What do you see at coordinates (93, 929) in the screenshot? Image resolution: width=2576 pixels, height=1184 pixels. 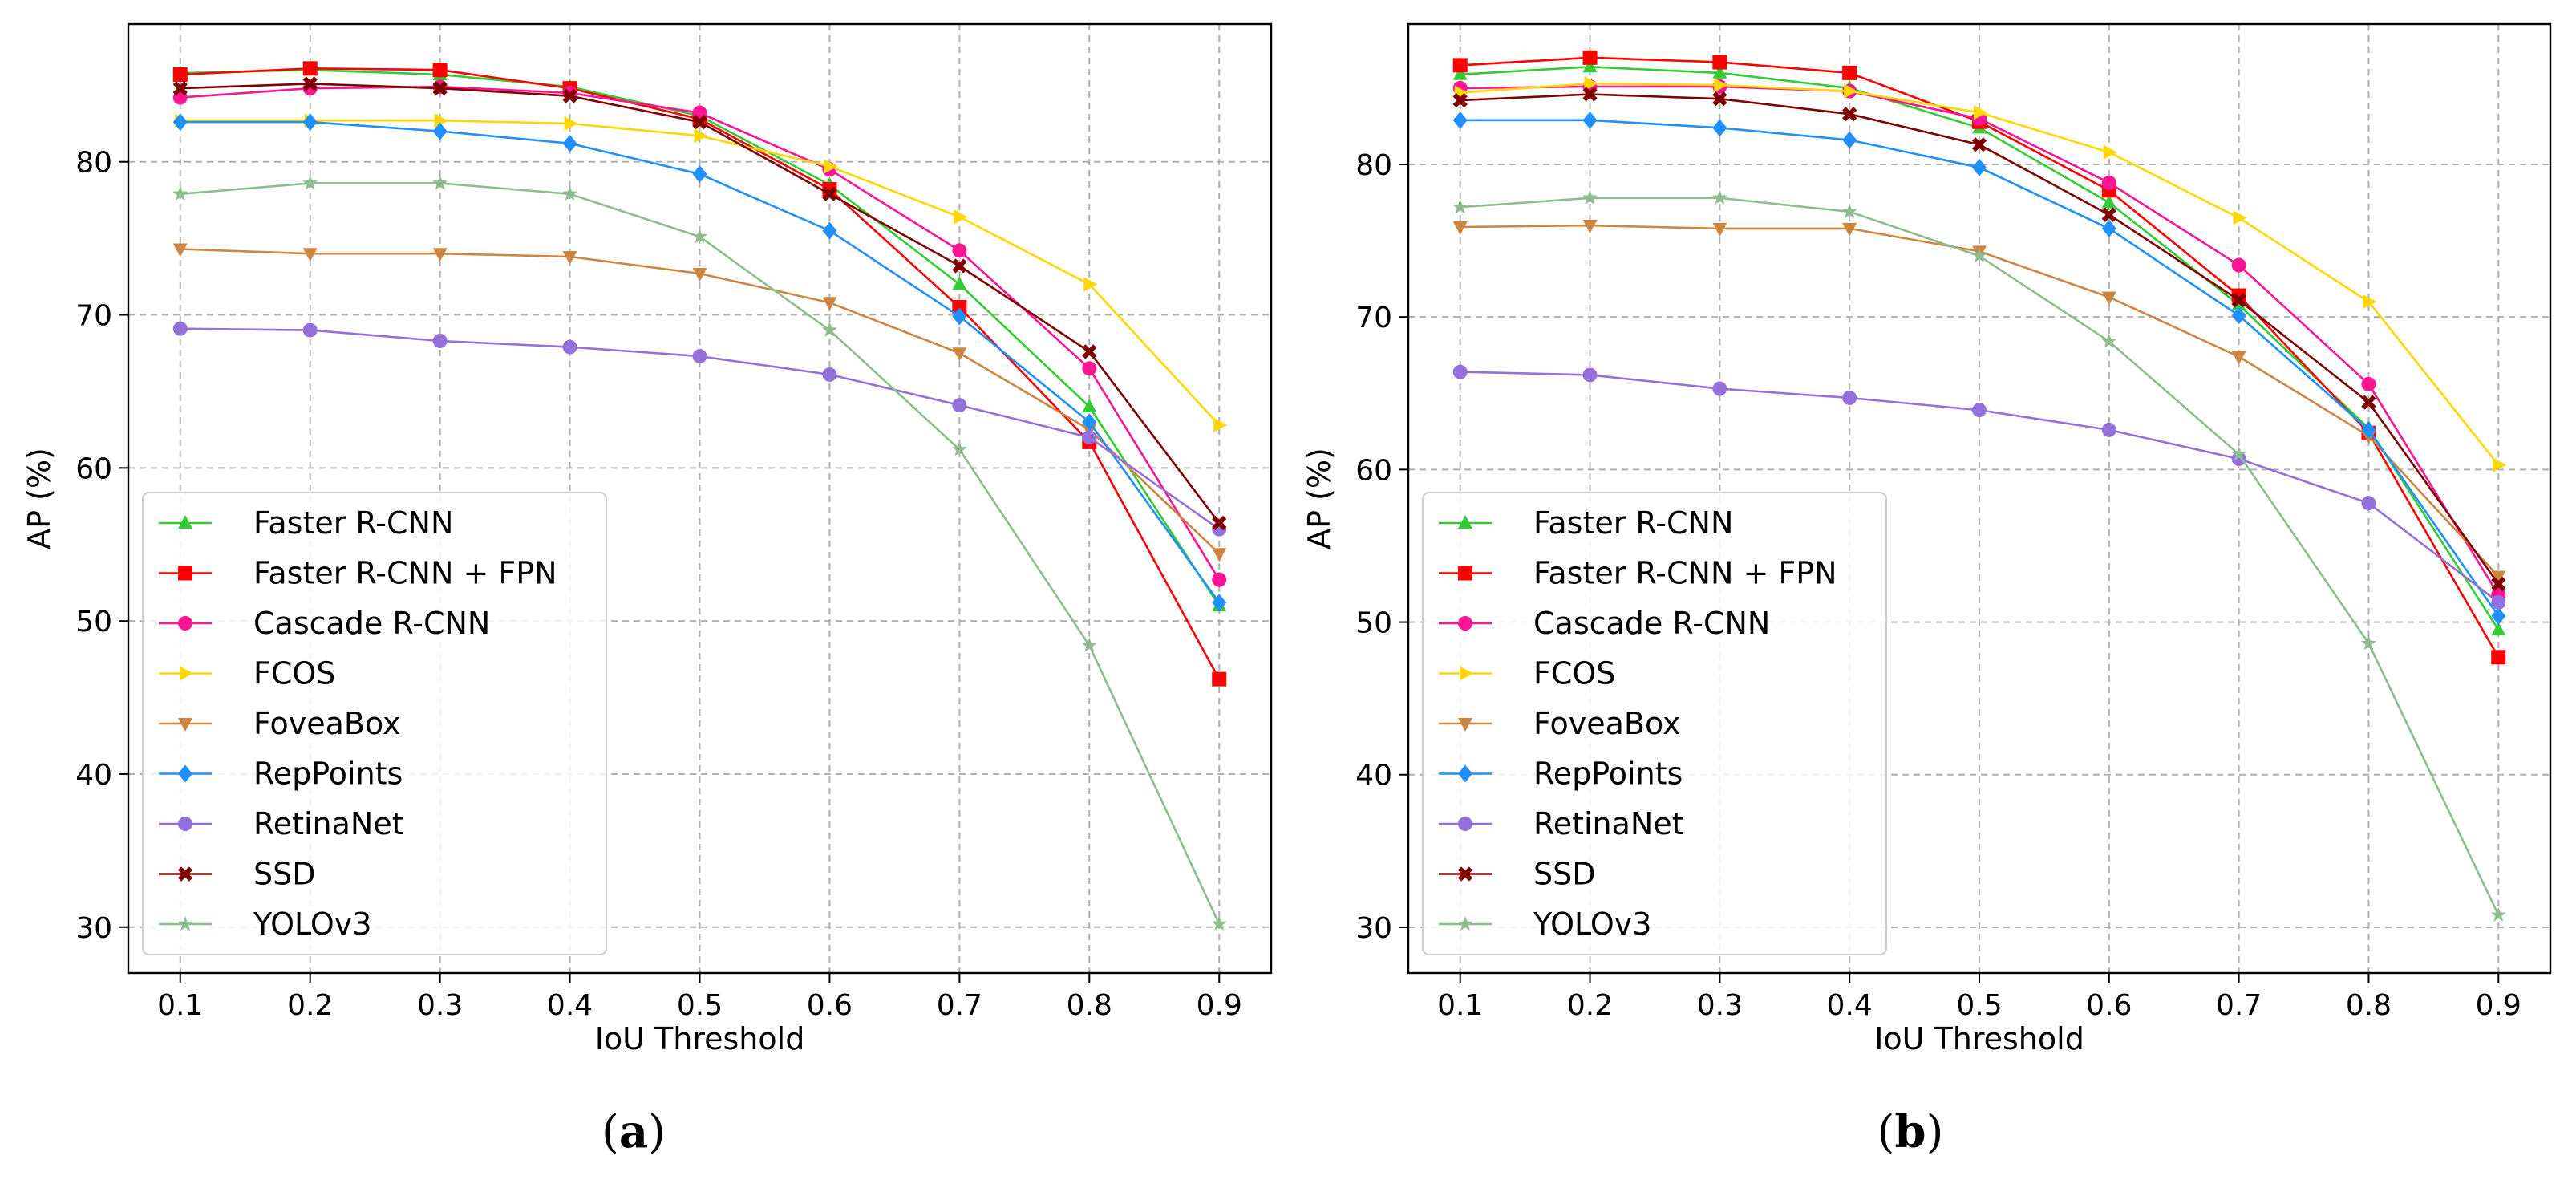 I see `y-tick-label: 30` at bounding box center [93, 929].